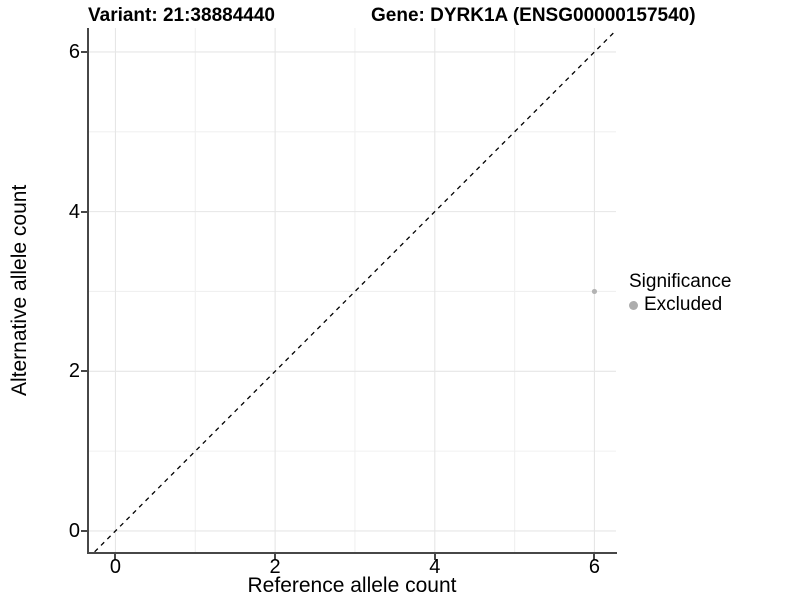 This screenshot has width=800, height=600. I want to click on legend-entry-label: Excluded, so click(683, 304).